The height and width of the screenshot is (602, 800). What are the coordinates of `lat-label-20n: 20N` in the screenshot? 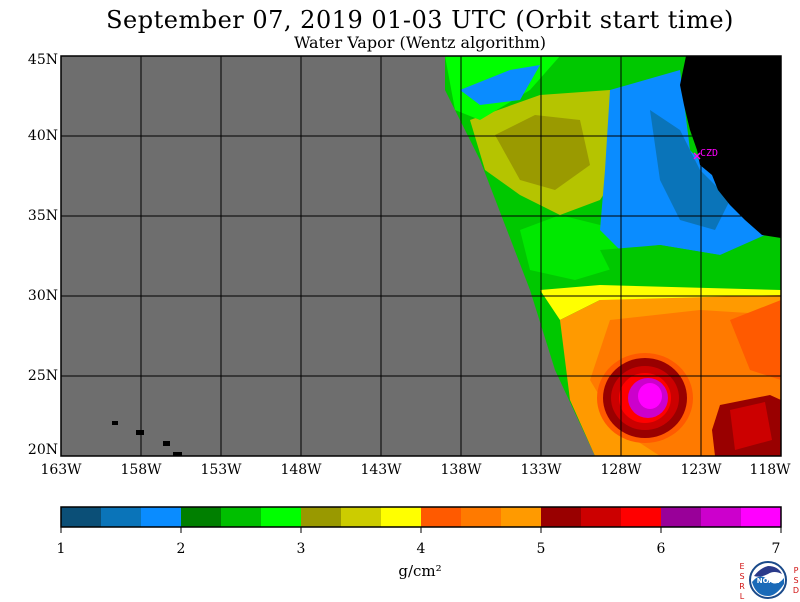 It's located at (42, 450).